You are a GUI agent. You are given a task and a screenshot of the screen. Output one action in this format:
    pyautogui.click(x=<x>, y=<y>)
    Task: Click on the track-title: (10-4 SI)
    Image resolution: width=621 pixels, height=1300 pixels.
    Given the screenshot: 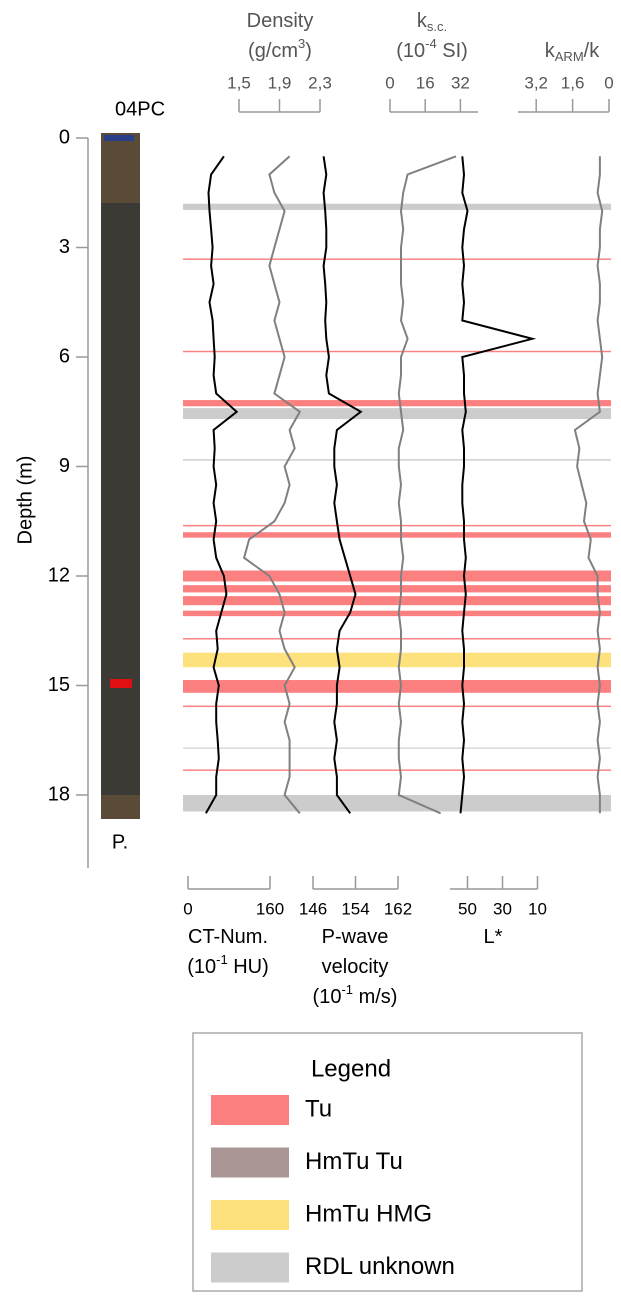 What is the action you would take?
    pyautogui.click(x=432, y=49)
    